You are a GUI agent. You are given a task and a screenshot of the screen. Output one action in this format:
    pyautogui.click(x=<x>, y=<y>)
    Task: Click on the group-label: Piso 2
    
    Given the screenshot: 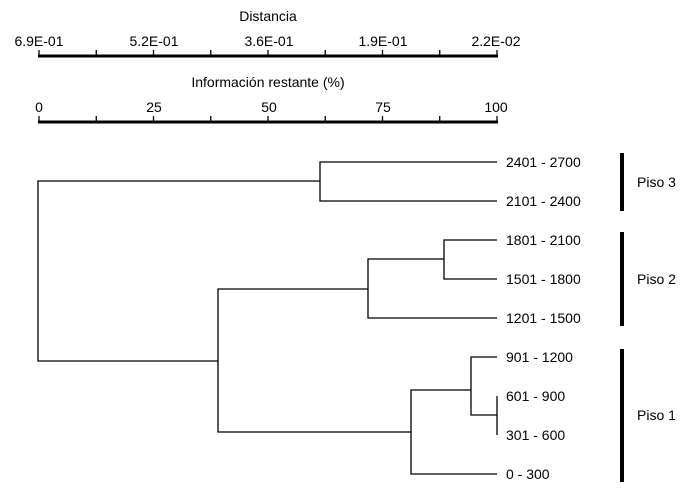 What is the action you would take?
    pyautogui.click(x=656, y=279)
    